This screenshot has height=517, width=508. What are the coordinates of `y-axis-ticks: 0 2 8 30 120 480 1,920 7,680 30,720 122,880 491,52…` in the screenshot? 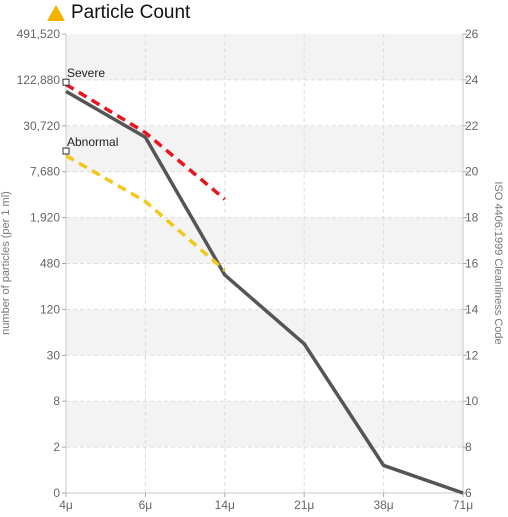 It's located at (41, 263).